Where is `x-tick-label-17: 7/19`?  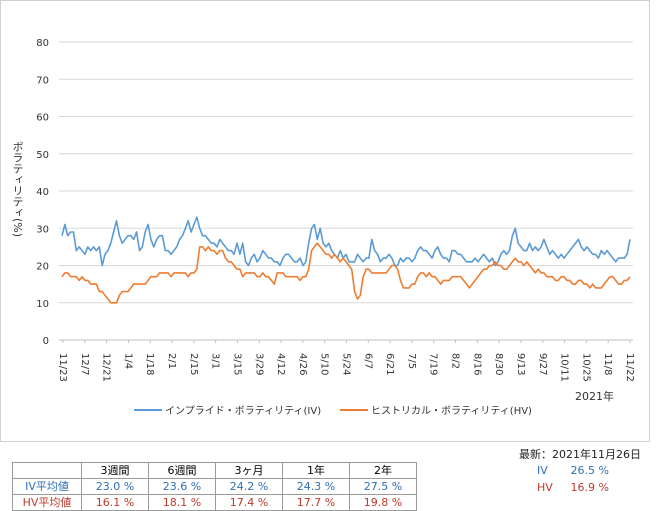 x-tick-label-17: 7/19 is located at coordinates (433, 364).